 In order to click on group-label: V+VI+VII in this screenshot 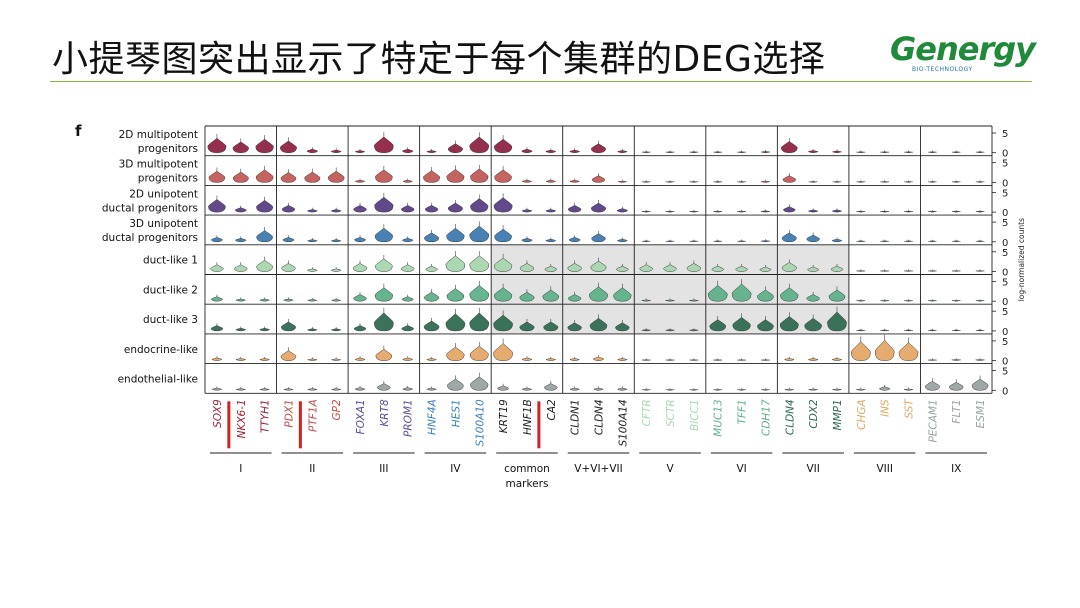, I will do `click(598, 469)`.